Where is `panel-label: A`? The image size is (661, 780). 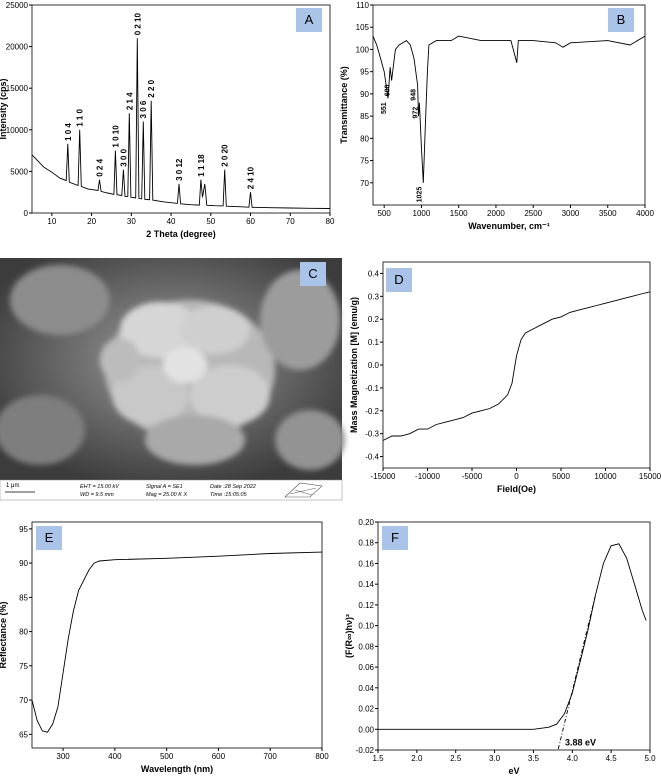 panel-label: A is located at coordinates (309, 19).